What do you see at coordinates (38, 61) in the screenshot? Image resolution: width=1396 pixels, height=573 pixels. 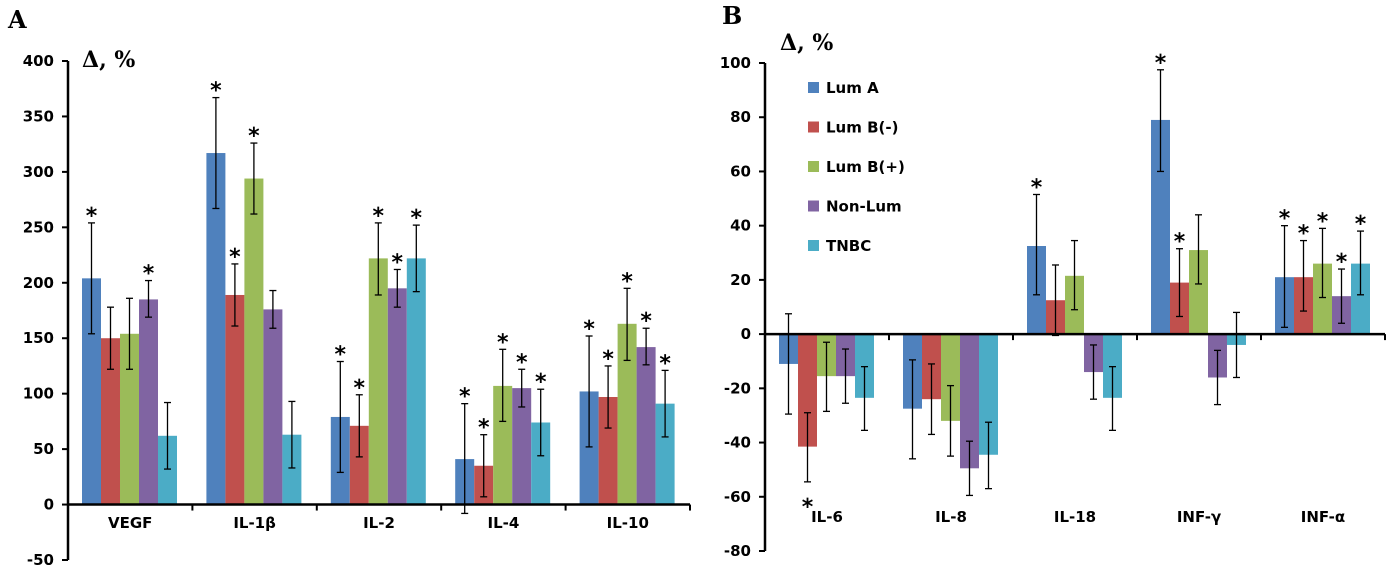 I see `y-tick-label: 400` at bounding box center [38, 61].